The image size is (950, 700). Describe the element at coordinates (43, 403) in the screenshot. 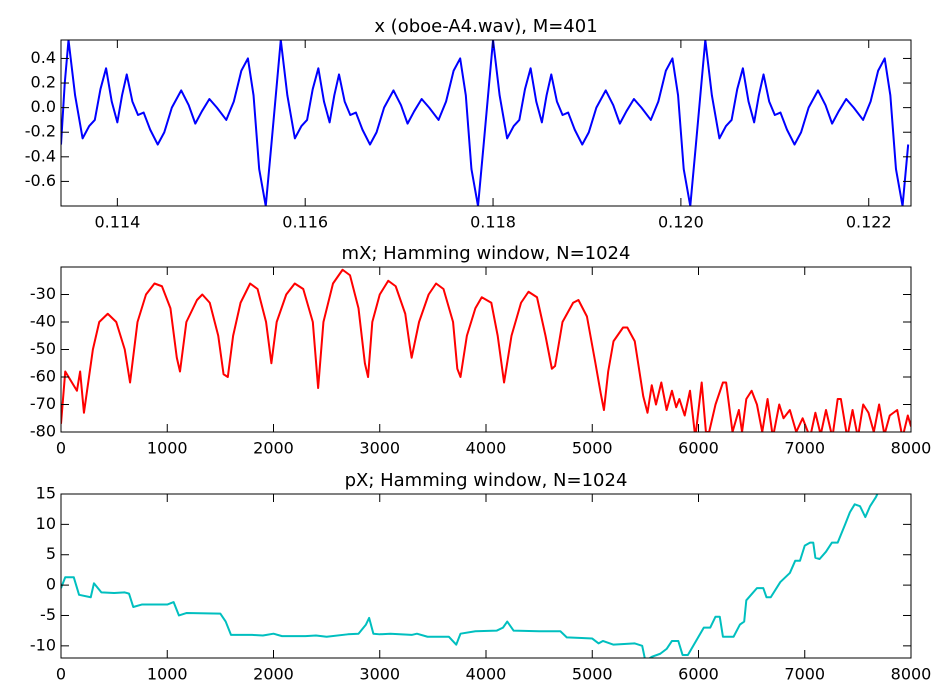

I see `y-tick-label: -70` at that location.